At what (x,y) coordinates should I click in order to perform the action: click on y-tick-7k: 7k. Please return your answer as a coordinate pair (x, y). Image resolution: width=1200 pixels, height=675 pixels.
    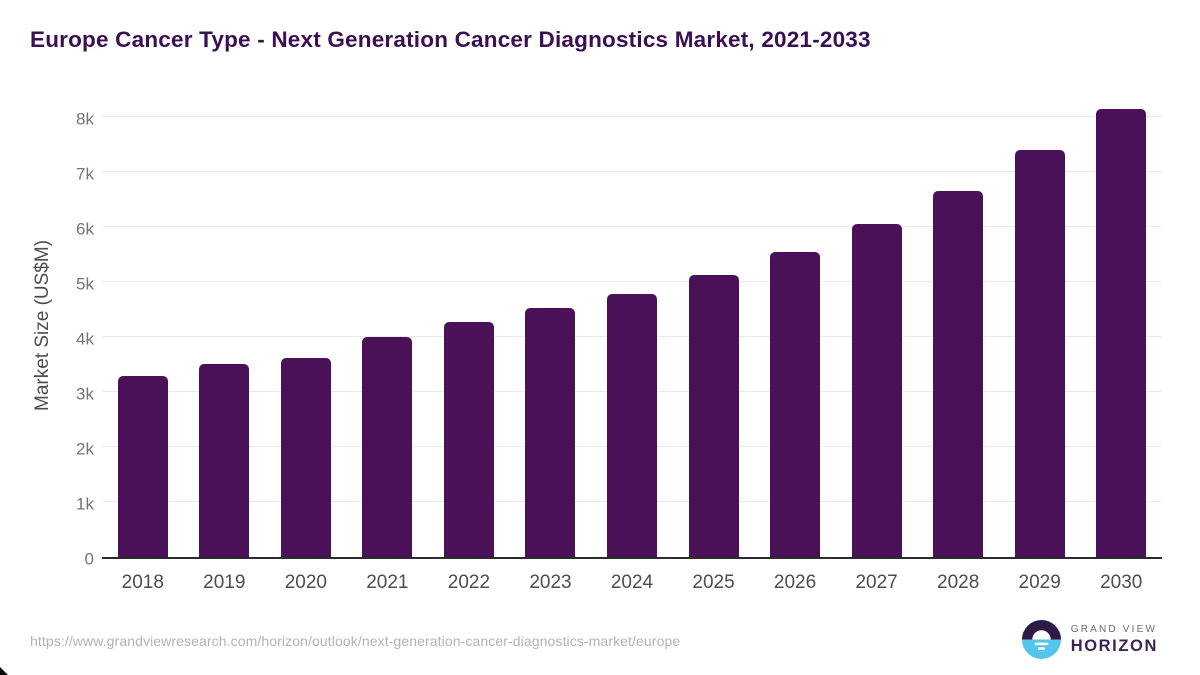
    Looking at the image, I should click on (85, 174).